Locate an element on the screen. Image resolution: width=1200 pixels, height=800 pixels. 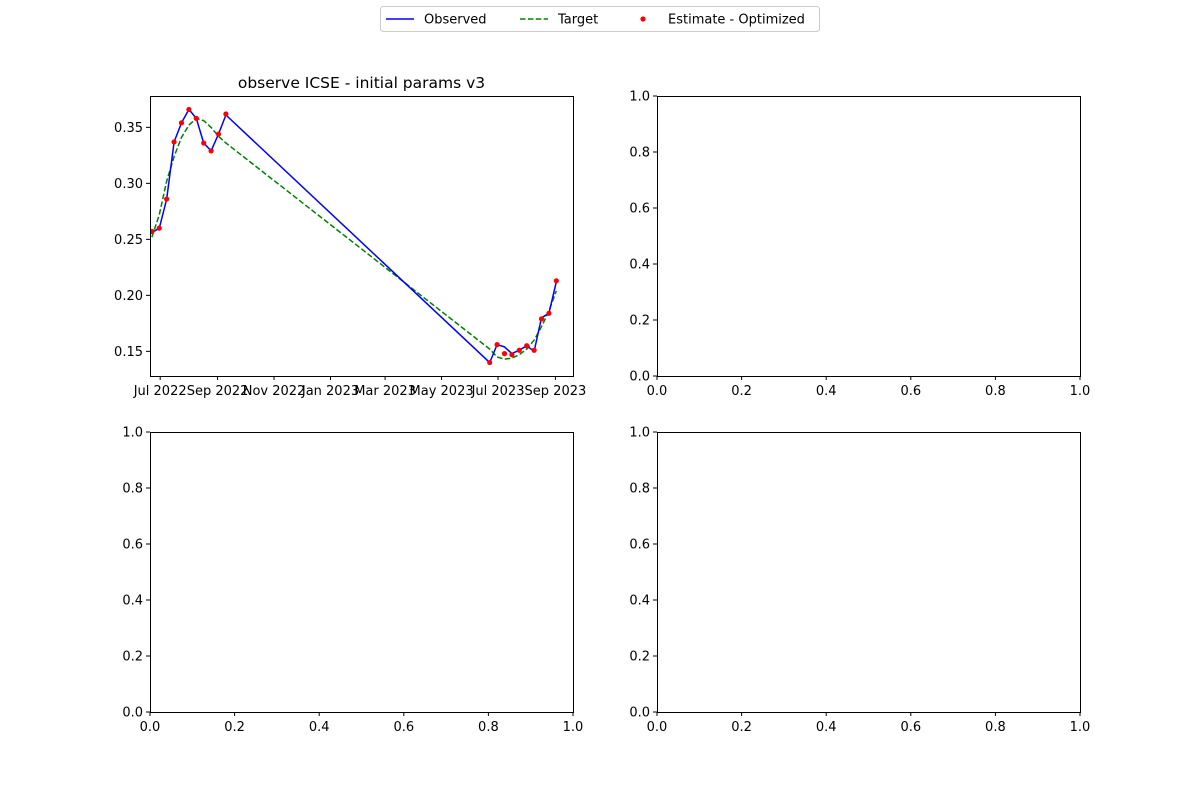
y-tick-label: 0.30 is located at coordinates (128, 184).